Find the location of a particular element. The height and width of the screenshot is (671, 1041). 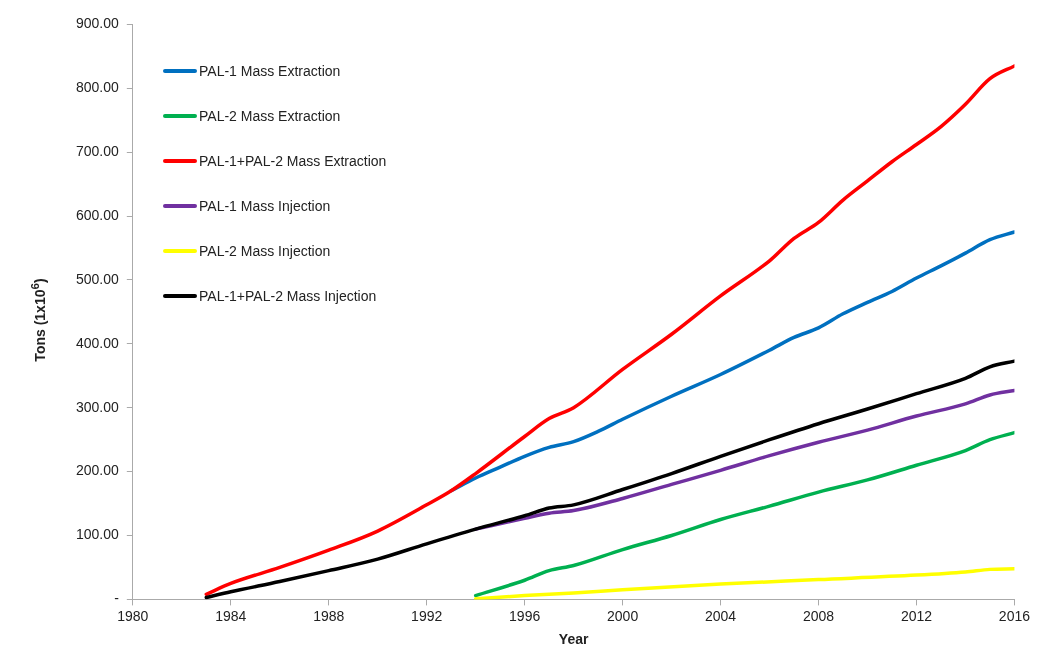

x-tick-label: 2008 is located at coordinates (818, 615).